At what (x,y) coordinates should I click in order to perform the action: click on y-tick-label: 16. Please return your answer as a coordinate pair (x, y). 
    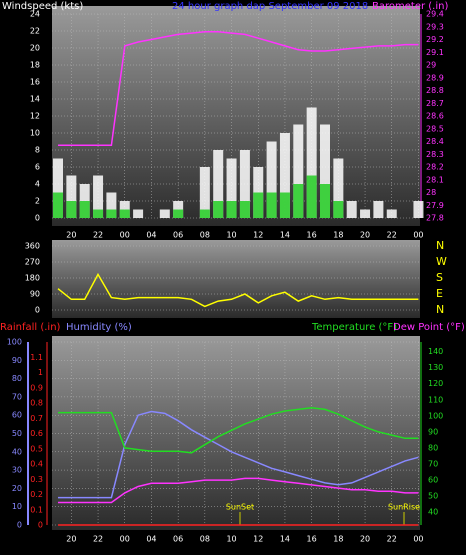
    Looking at the image, I should click on (35, 82).